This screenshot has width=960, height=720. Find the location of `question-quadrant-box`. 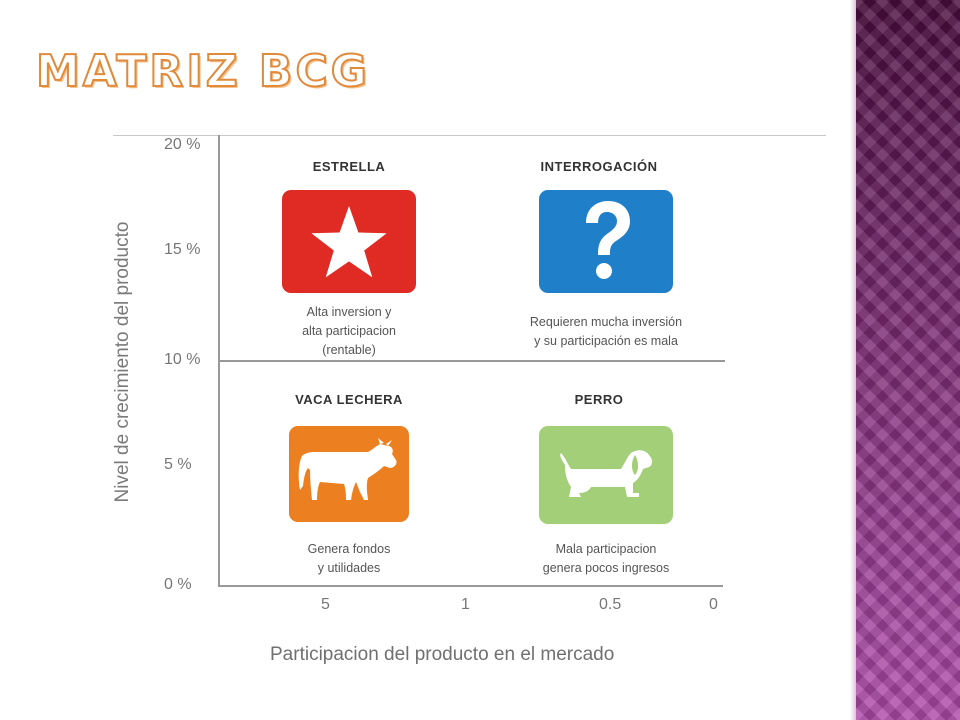

question-quadrant-box is located at coordinates (606, 241).